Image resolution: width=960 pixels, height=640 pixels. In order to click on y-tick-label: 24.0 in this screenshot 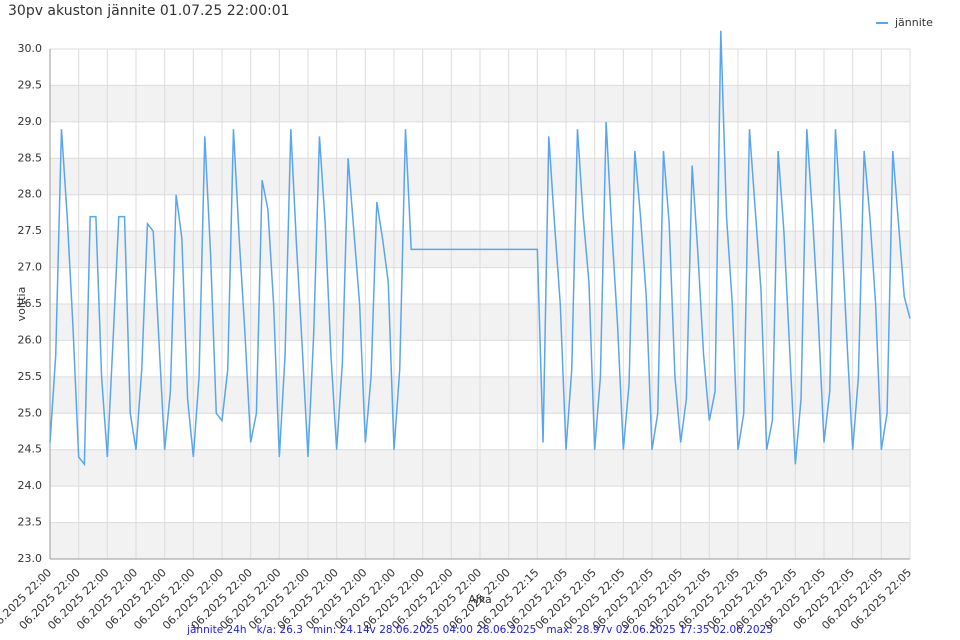, I will do `click(30, 485)`.